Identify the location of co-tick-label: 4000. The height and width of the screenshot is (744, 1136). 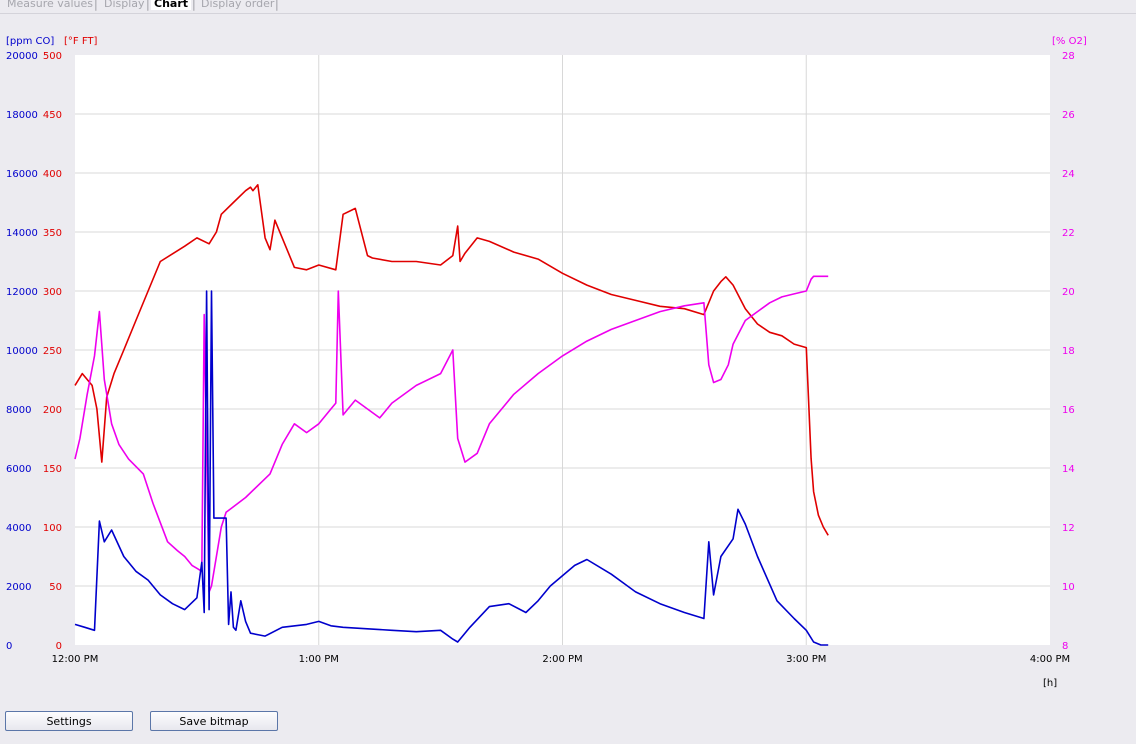
(18, 528).